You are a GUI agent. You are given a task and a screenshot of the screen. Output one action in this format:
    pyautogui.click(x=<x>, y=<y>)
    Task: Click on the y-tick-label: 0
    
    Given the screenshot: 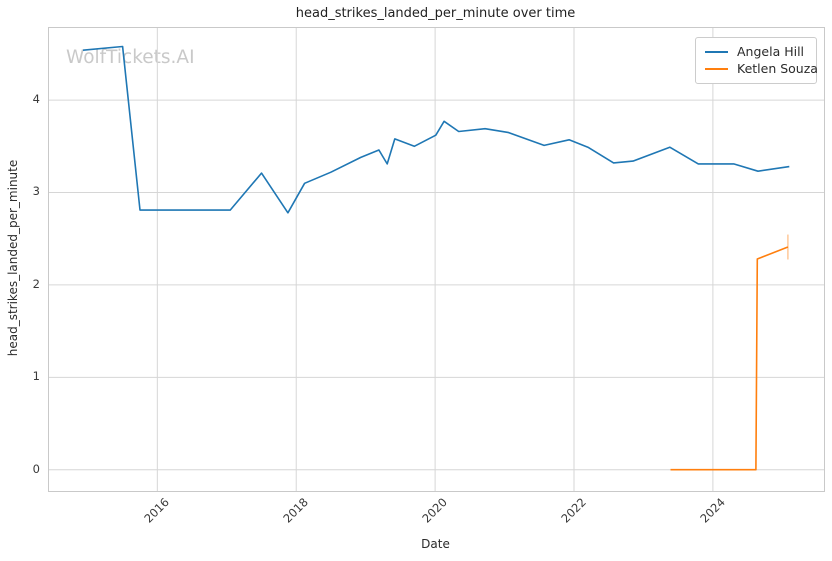 What is the action you would take?
    pyautogui.click(x=36, y=468)
    